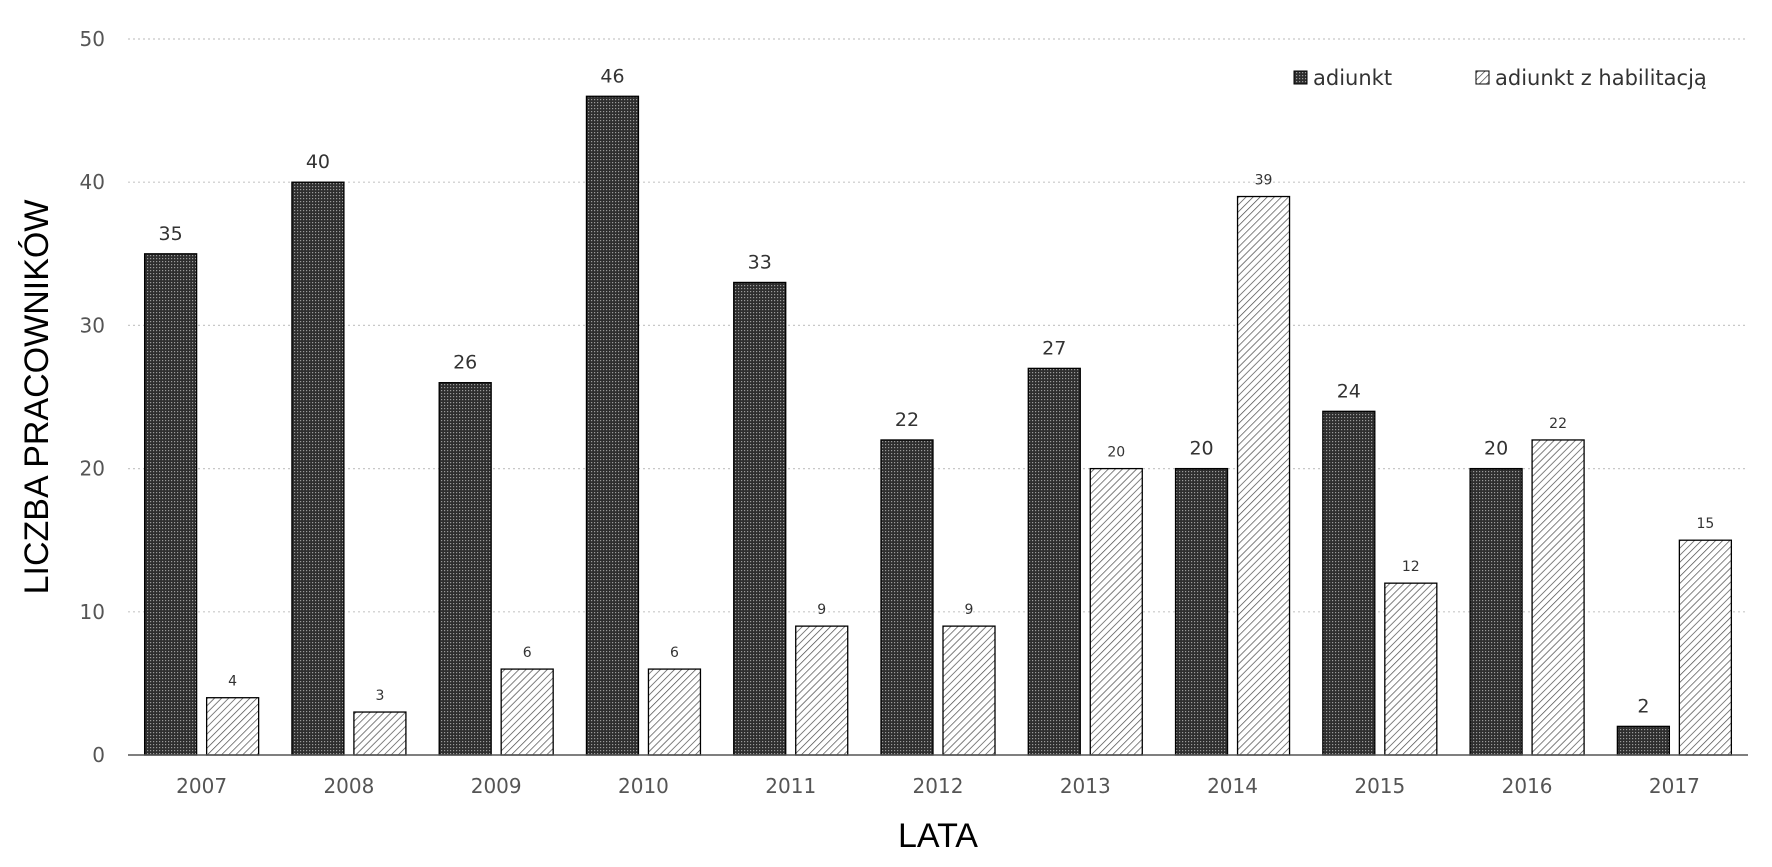 The height and width of the screenshot is (867, 1772). Describe the element at coordinates (1643, 706) in the screenshot. I see `data-label: 2` at that location.